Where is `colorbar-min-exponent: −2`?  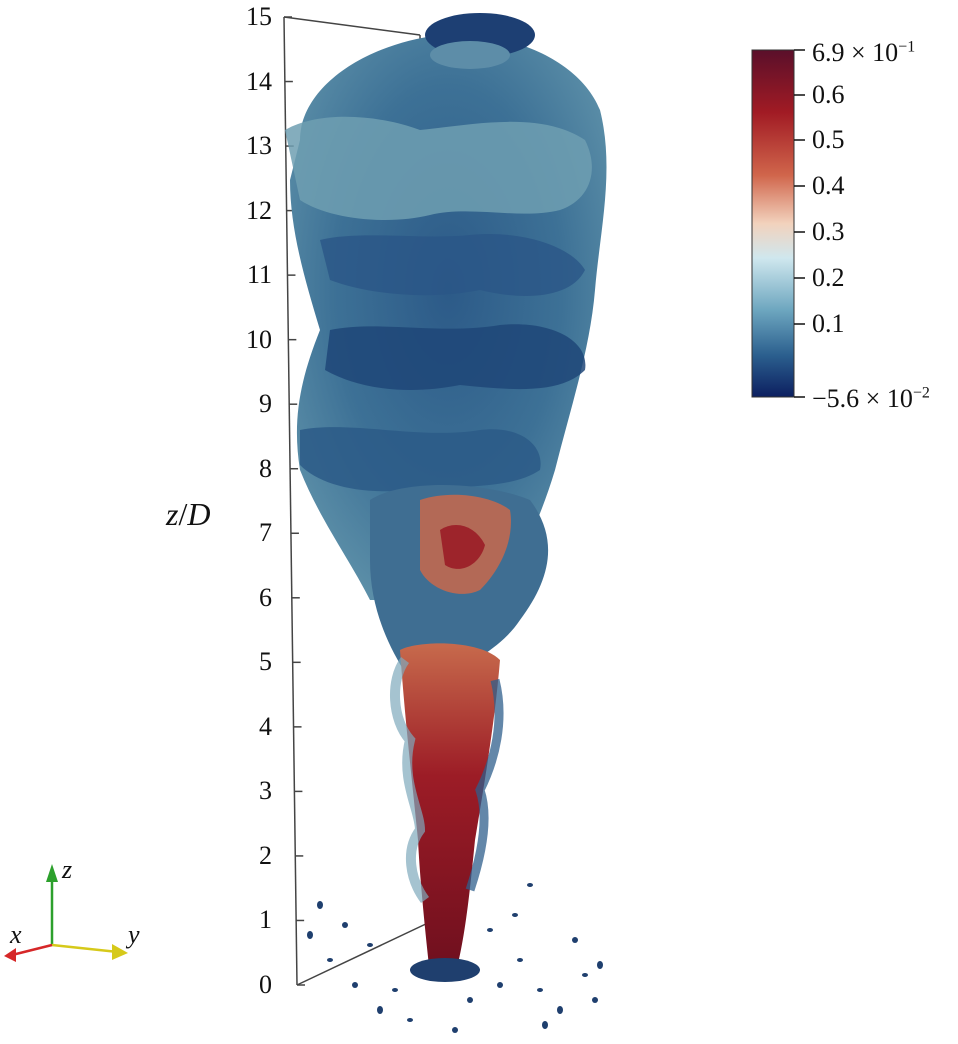 colorbar-min-exponent: −2 is located at coordinates (921, 393).